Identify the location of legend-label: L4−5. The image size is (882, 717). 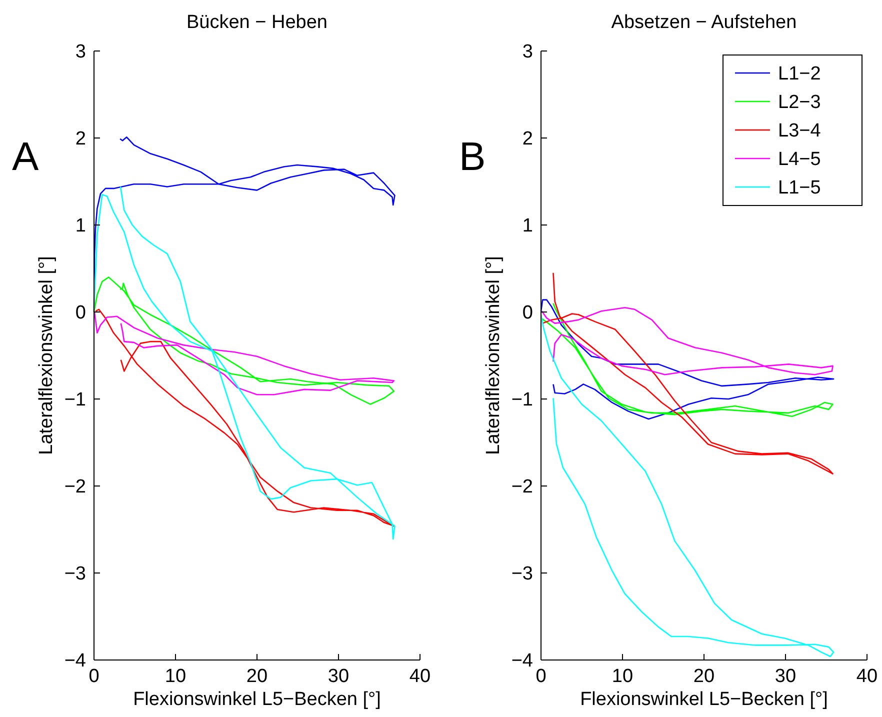
(799, 159).